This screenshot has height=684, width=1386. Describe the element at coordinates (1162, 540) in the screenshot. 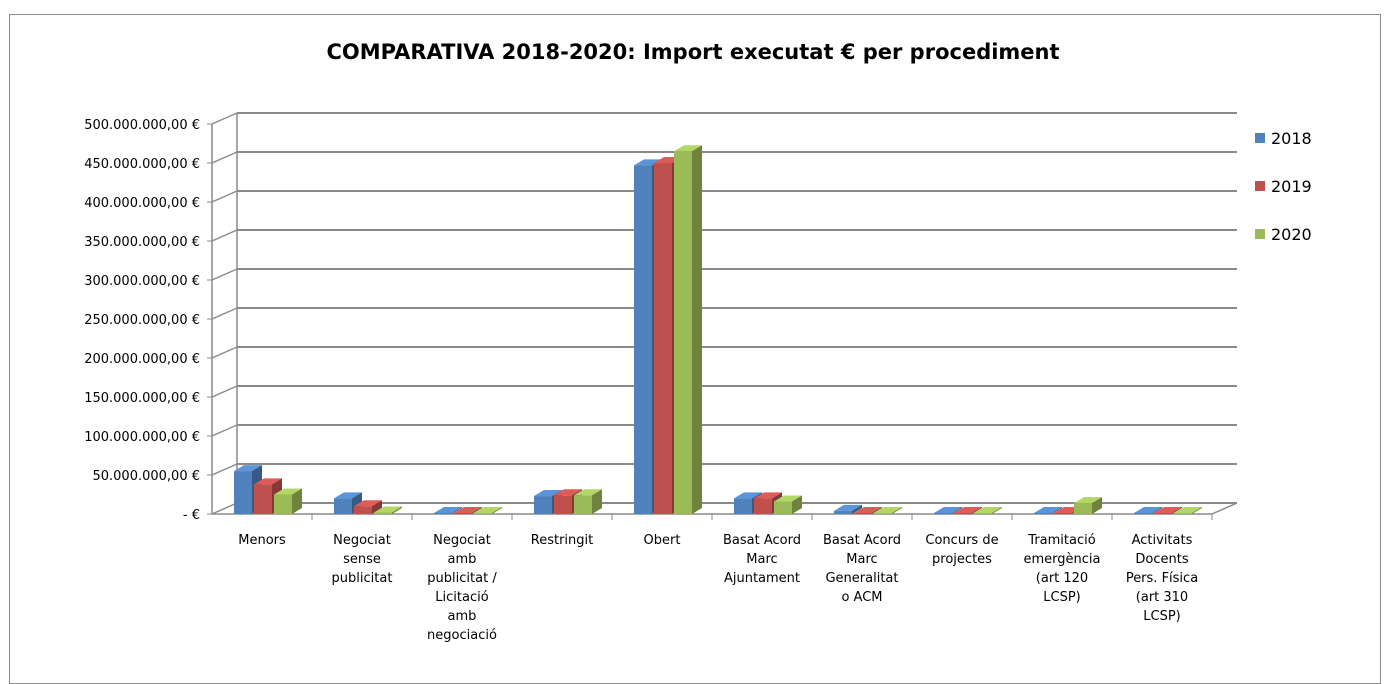

I see `xtick-label-line: Activitats` at that location.